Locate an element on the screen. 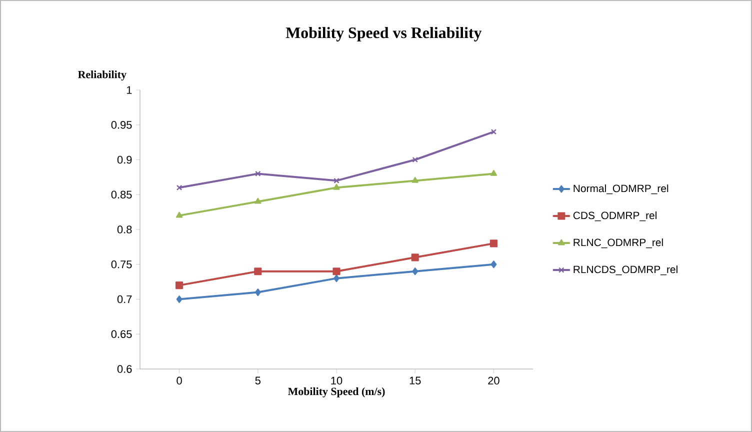 The width and height of the screenshot is (752, 432). y-tick-label: 0.9 is located at coordinates (124, 160).